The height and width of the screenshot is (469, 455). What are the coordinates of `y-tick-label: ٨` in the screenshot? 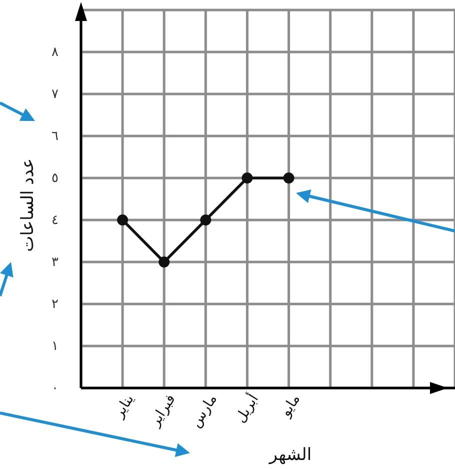 It's located at (55, 52).